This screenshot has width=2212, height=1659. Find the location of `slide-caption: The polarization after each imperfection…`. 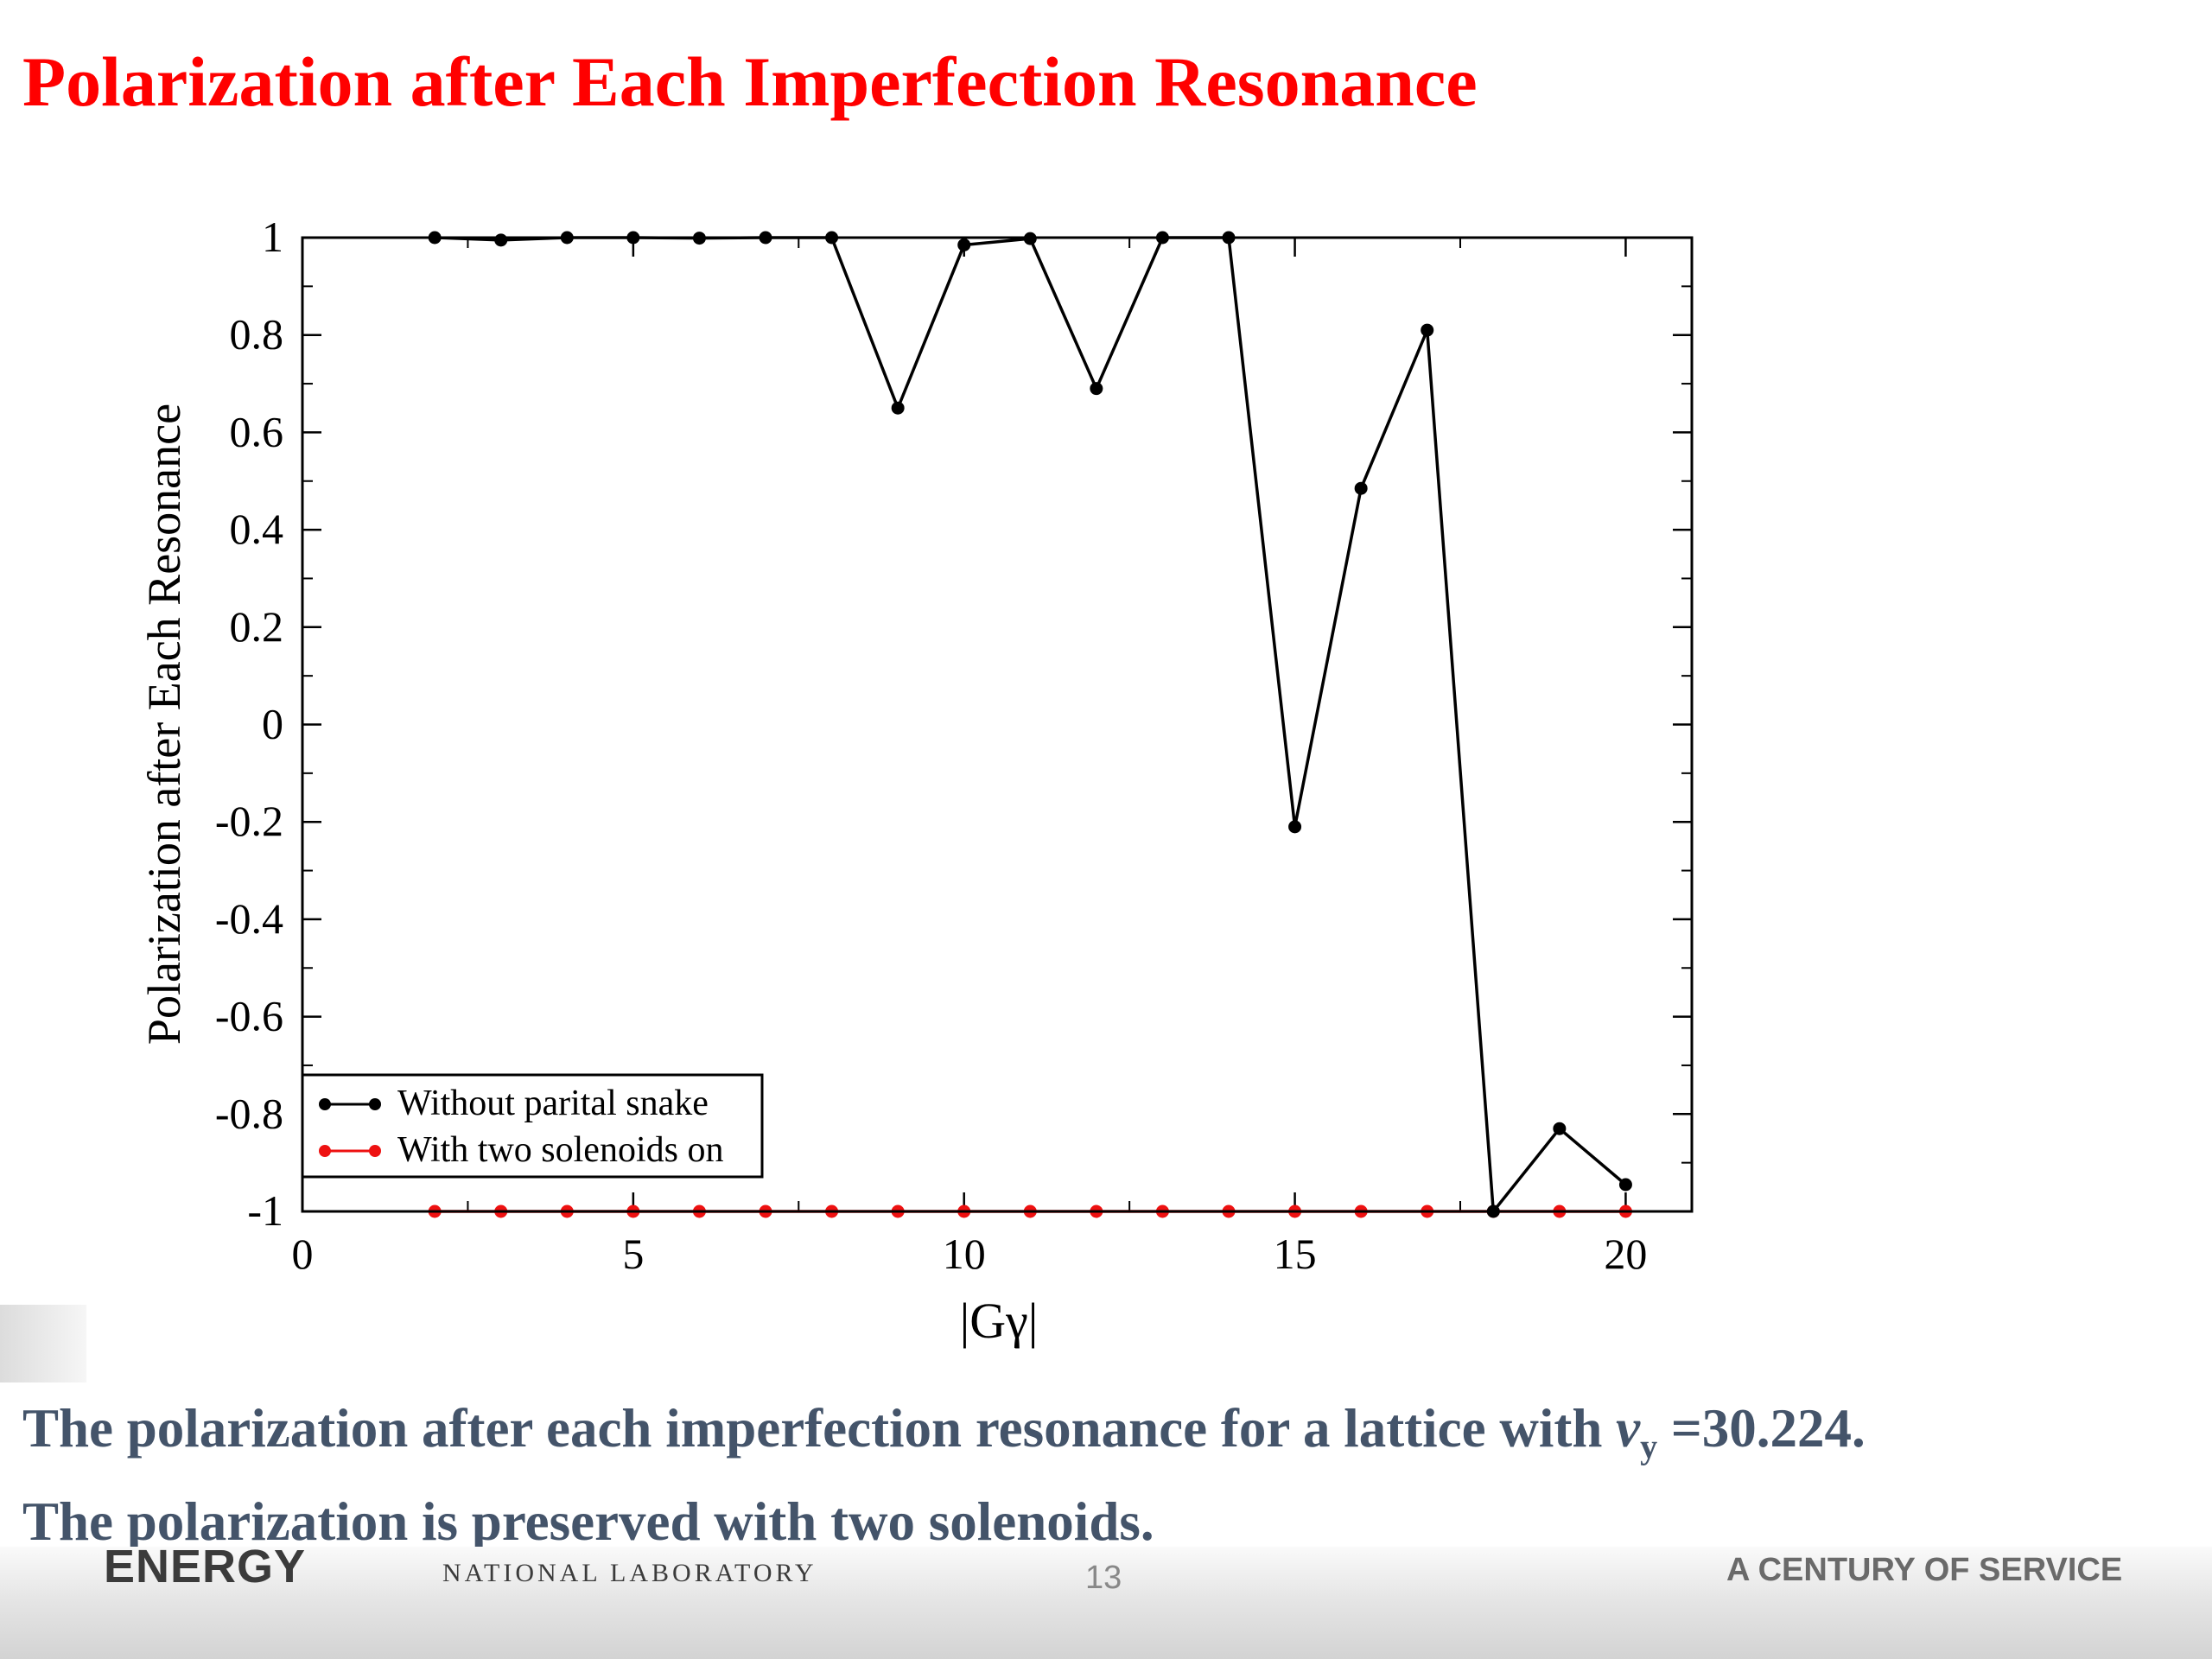

slide-caption: The polarization after each imperfection… is located at coordinates (1106, 1475).